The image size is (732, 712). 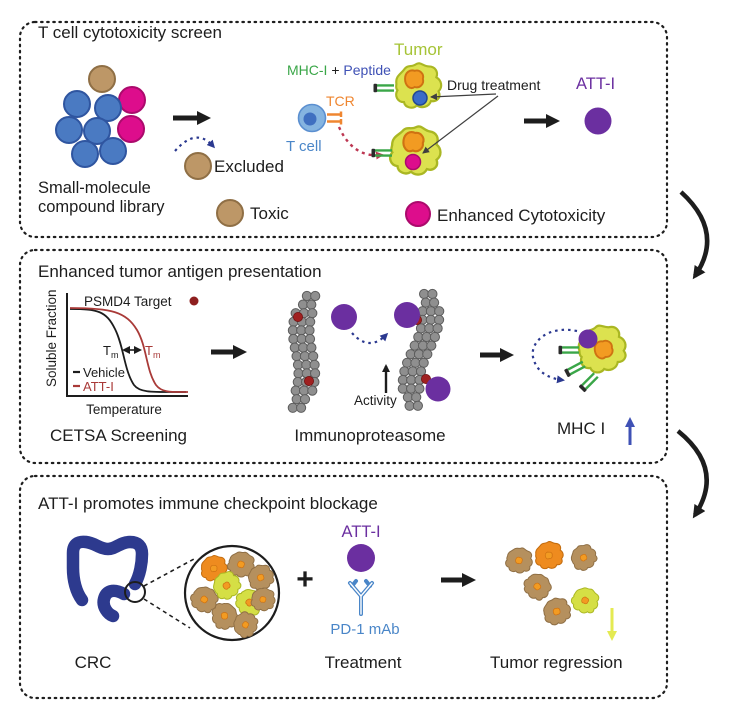 What do you see at coordinates (195, 144) in the screenshot?
I see `excluded-dashed-arc` at bounding box center [195, 144].